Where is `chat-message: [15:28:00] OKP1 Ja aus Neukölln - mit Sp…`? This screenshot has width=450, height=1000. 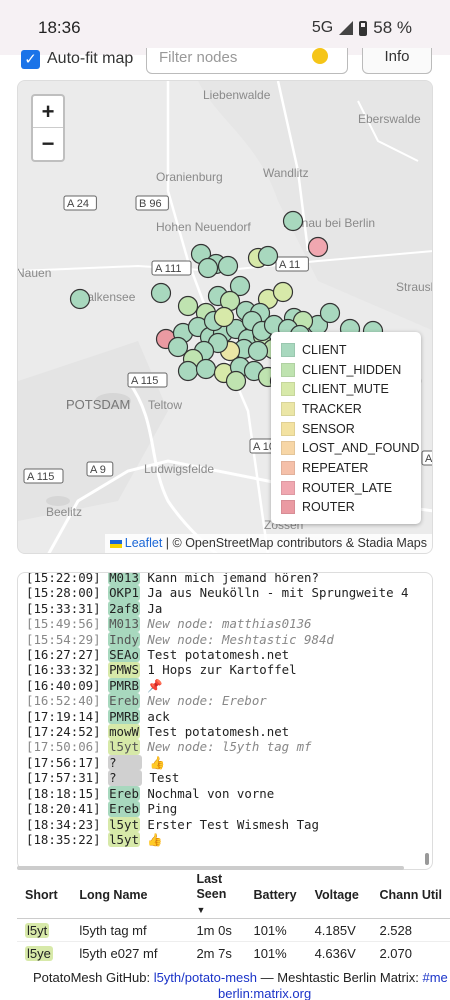
chat-message: [15:28:00] OKP1 Ja aus Neukölln - mit Sp… is located at coordinates (225, 593).